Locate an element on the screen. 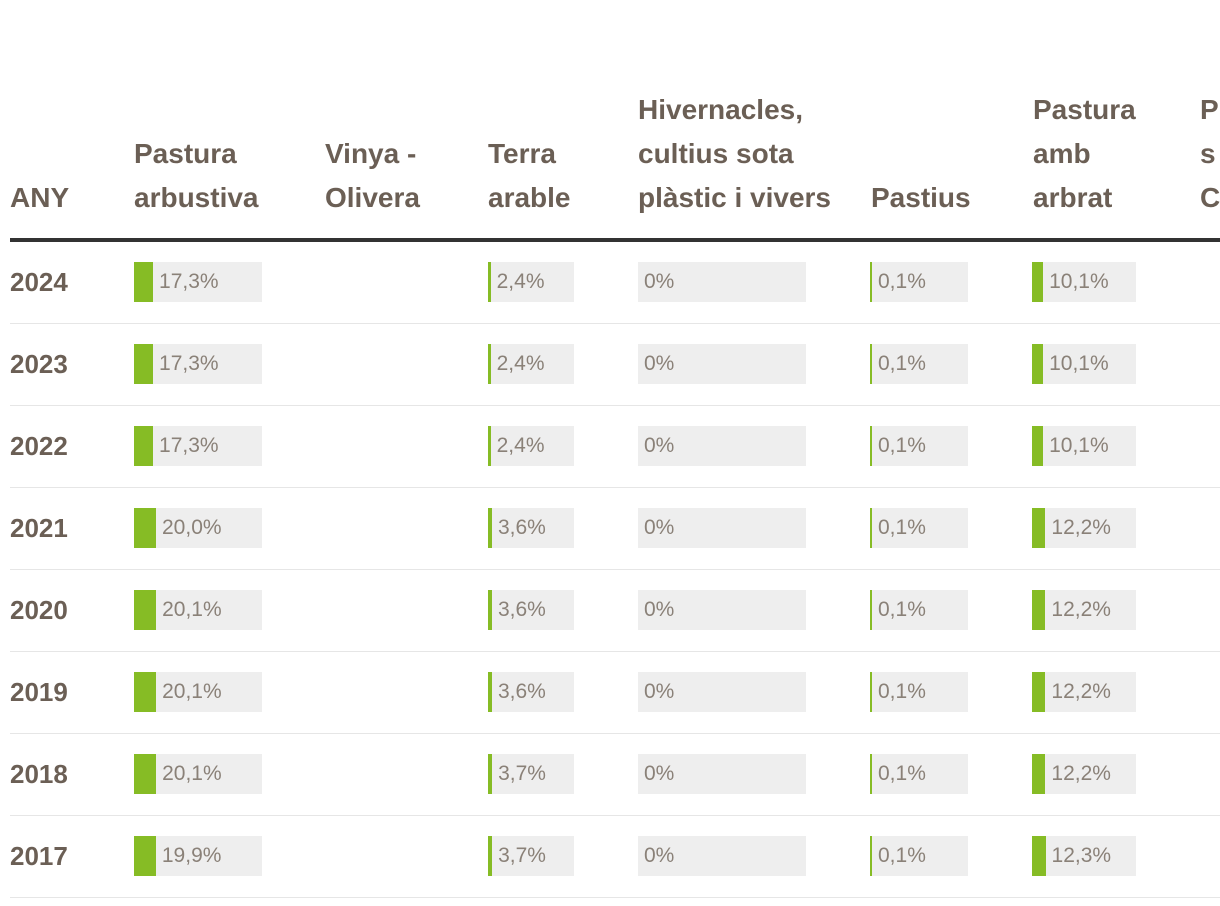  table-row: 2019 20,1% 3,6% 0% 0,1% 12,2% is located at coordinates (615, 693).